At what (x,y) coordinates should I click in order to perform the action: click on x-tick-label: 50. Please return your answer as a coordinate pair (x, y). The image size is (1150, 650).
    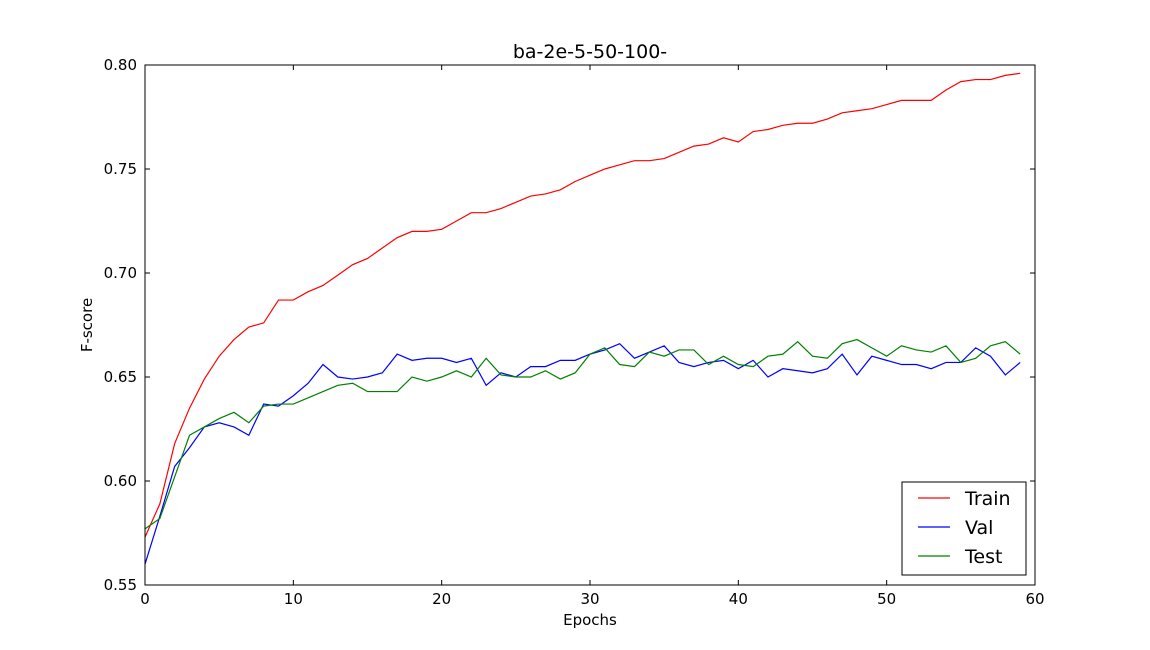
    Looking at the image, I should click on (886, 599).